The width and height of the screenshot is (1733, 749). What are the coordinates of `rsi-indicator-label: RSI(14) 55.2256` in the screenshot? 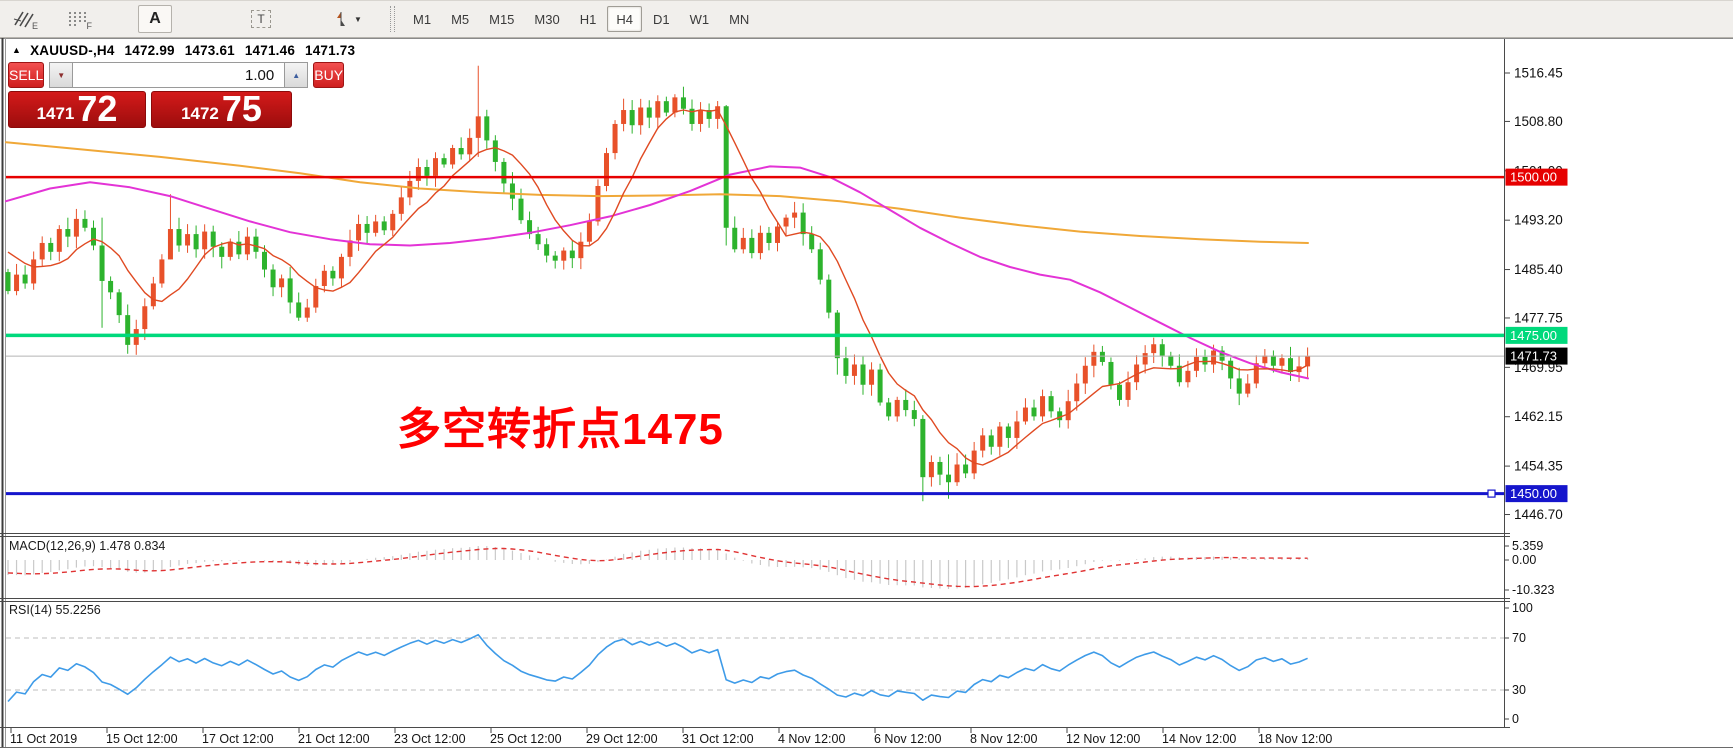 It's located at (55, 610).